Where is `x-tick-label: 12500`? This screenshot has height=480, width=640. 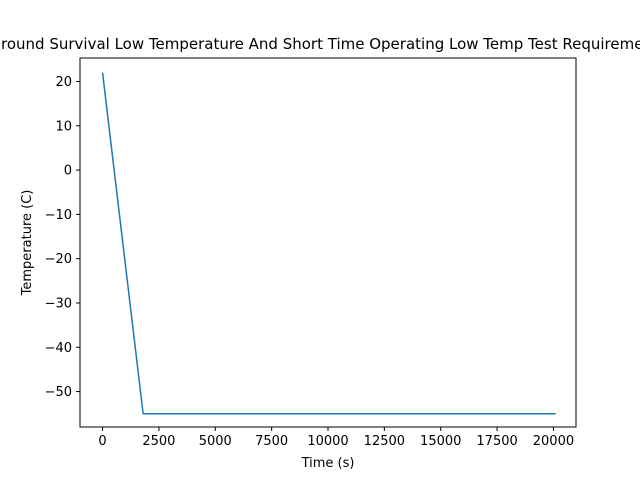
x-tick-label: 12500 is located at coordinates (384, 441).